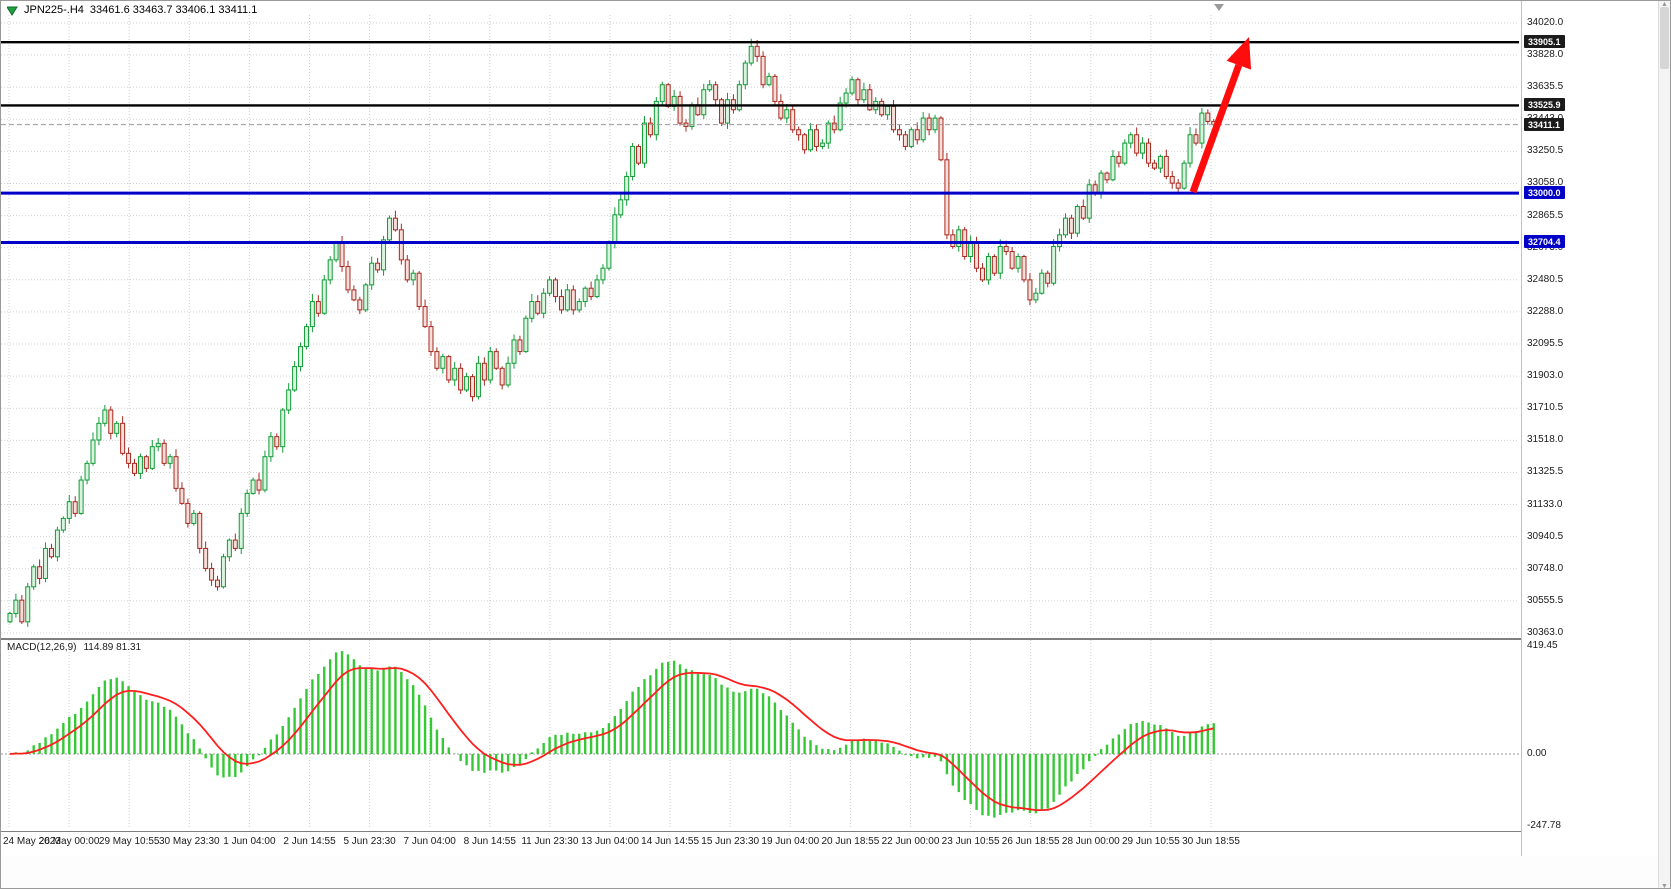 The image size is (1671, 889). Describe the element at coordinates (1664, 886) in the screenshot. I see `scroll-down-icon: ▼` at that location.